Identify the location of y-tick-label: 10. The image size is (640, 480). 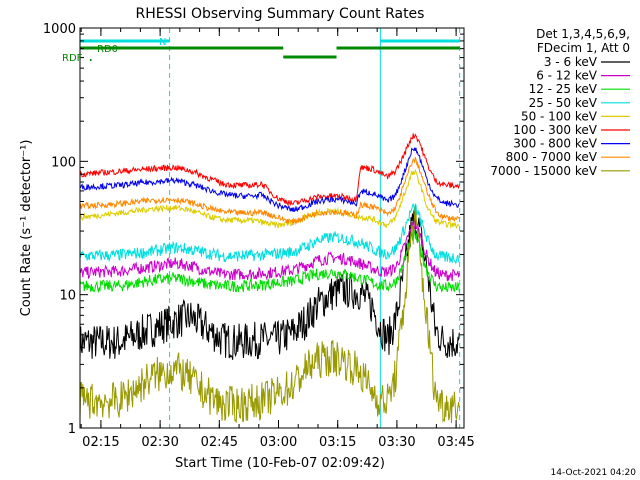
(67, 296).